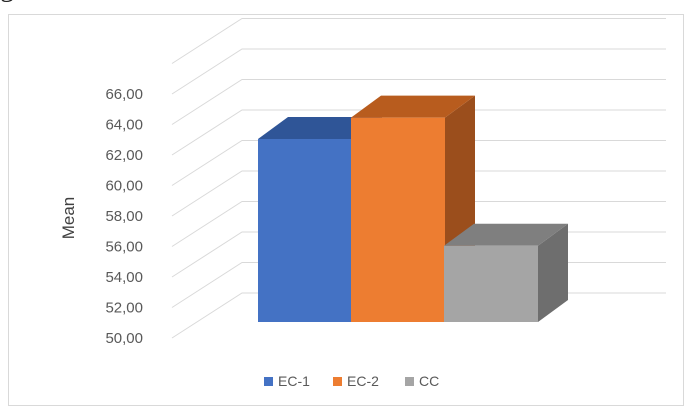 The width and height of the screenshot is (700, 412). I want to click on y-tick-label: 58,00, so click(124, 216).